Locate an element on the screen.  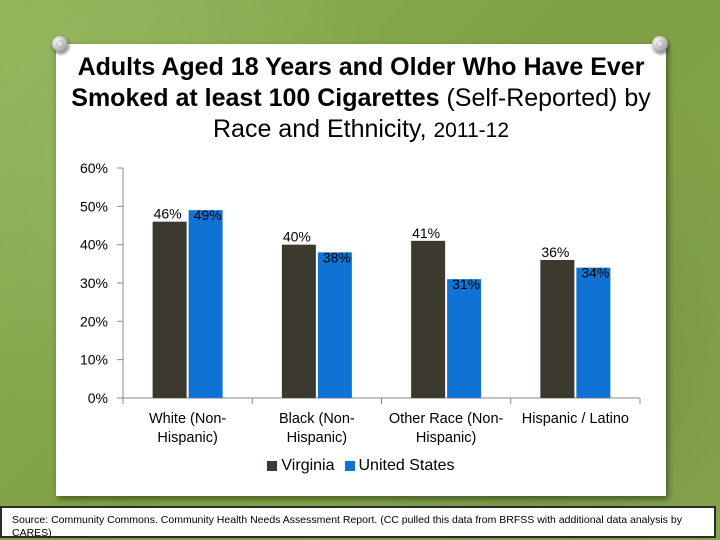
data-label: 41% is located at coordinates (426, 233).